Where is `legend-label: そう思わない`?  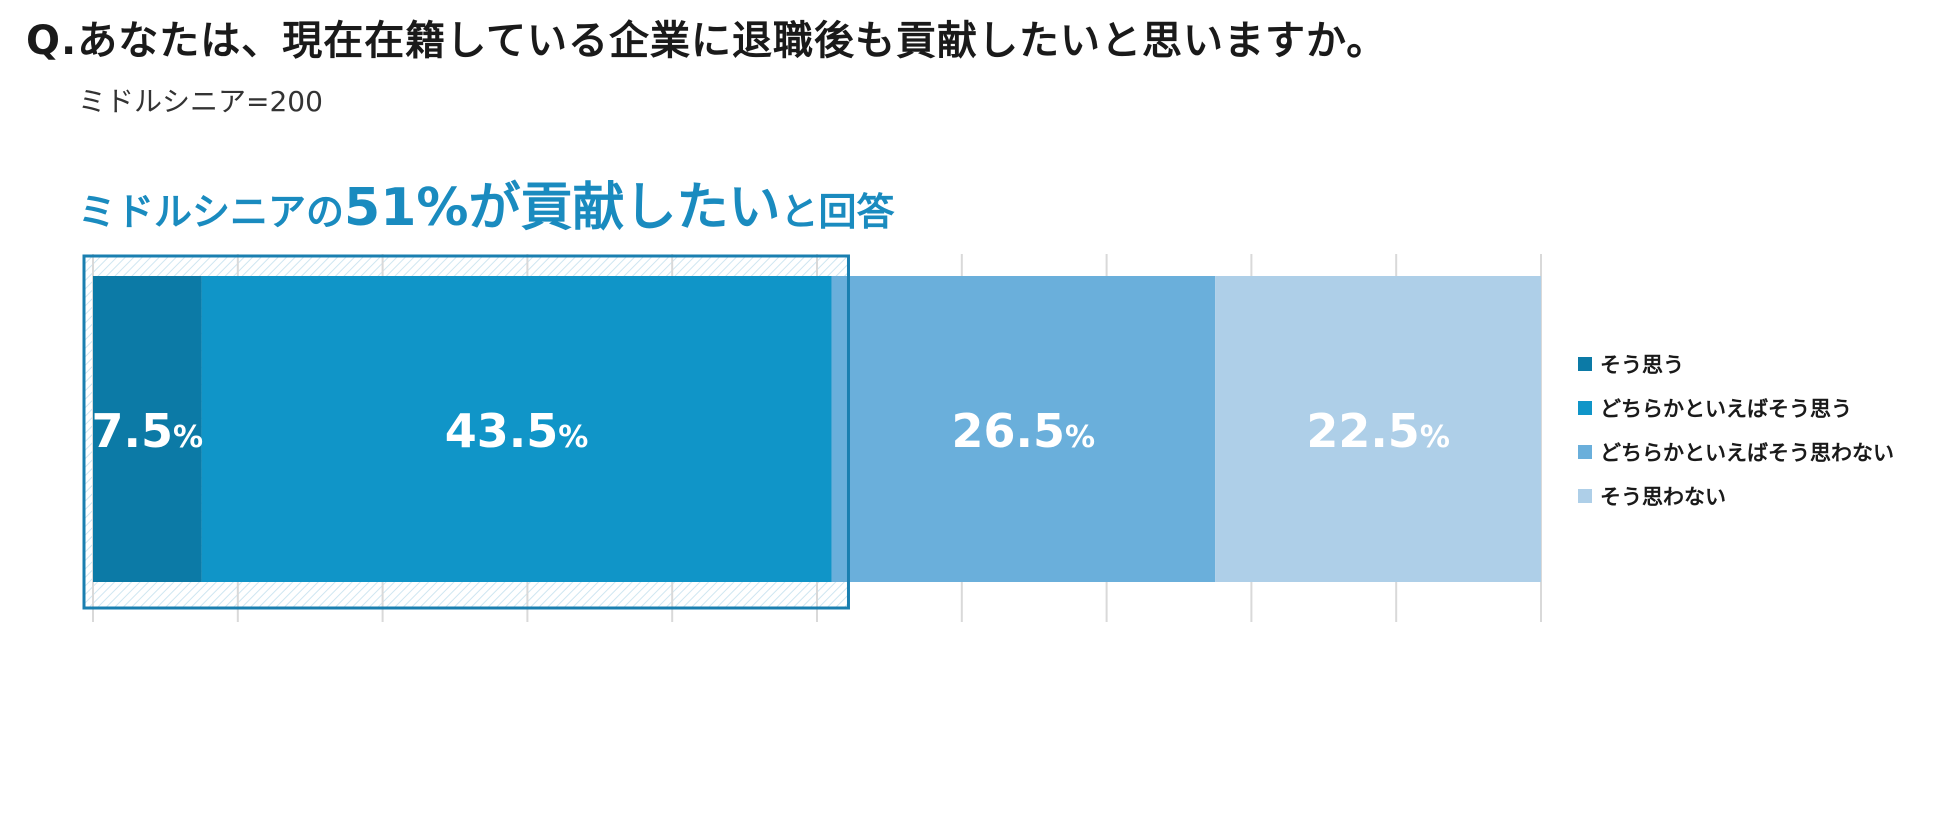
legend-label: そう思わない is located at coordinates (1663, 497).